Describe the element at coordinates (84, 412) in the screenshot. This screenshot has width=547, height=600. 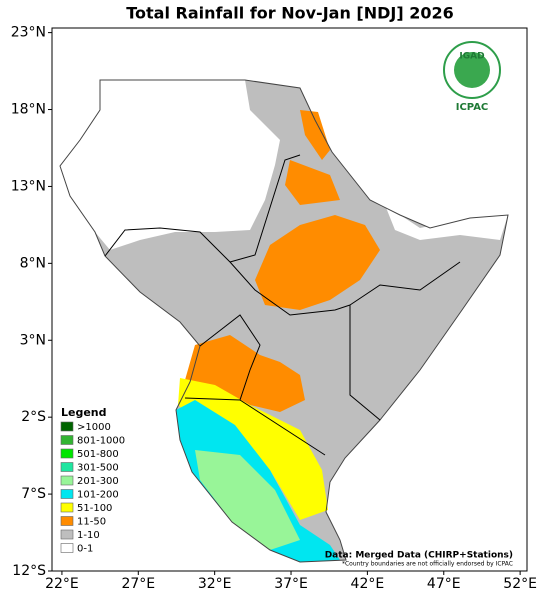
I see `legend-title: Legend` at that location.